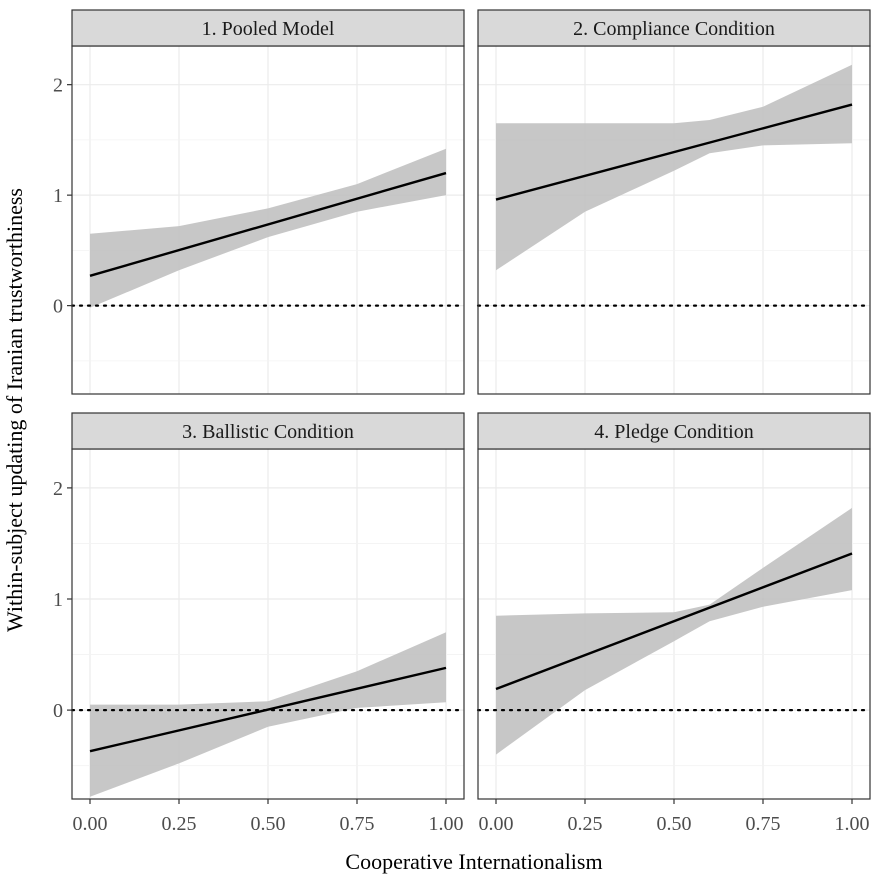  Describe the element at coordinates (62, 398) in the screenshot. I see `y-ticks-layer: 0 1 2 0 1 2` at that location.